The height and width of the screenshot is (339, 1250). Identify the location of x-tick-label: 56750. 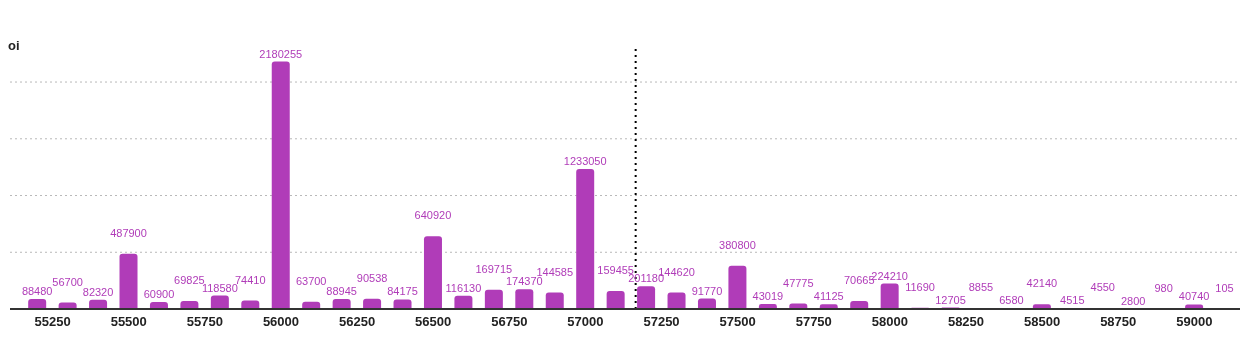
(509, 322).